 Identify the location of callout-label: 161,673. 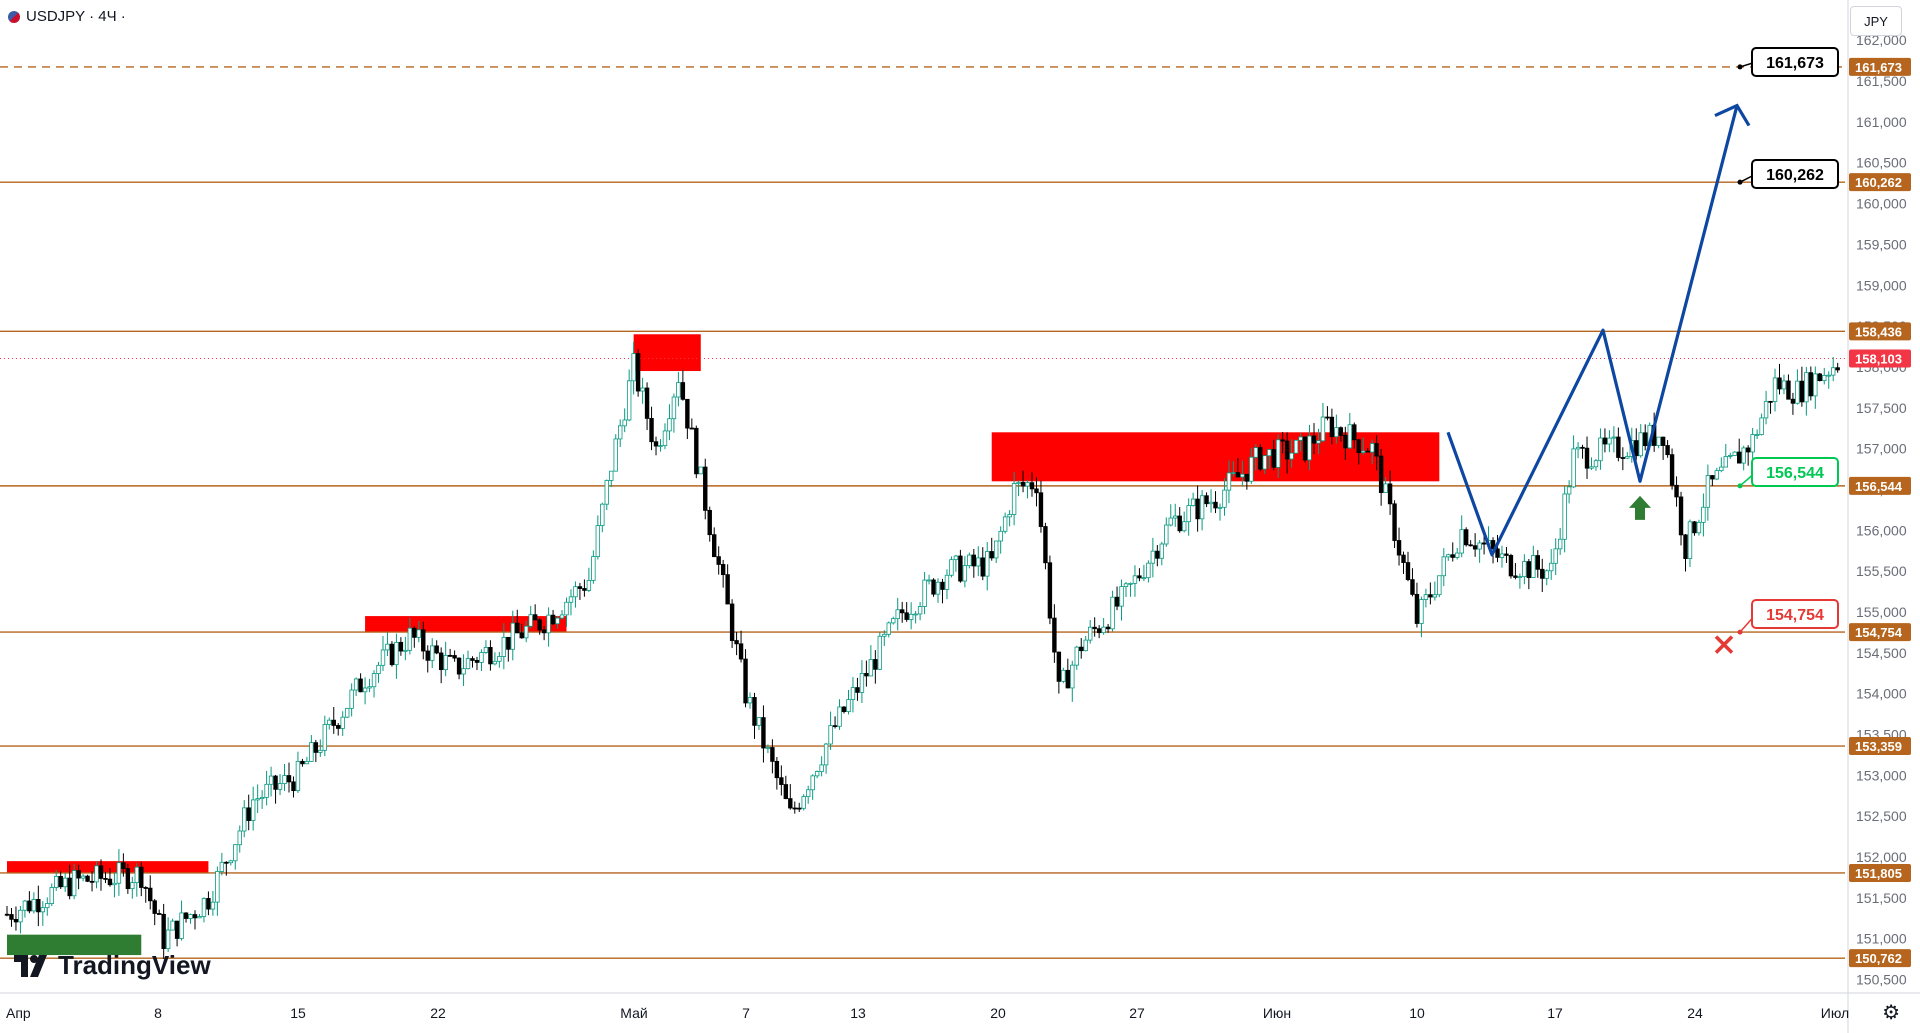
(1795, 63).